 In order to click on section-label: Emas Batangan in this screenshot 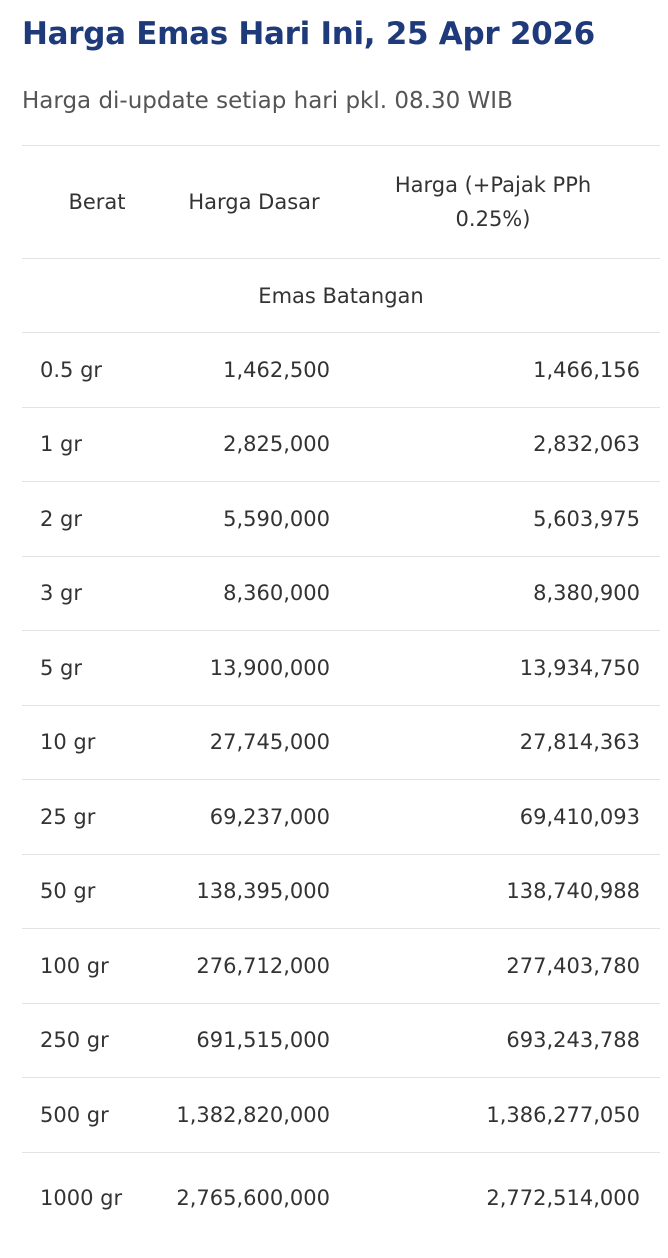, I will do `click(341, 295)`.